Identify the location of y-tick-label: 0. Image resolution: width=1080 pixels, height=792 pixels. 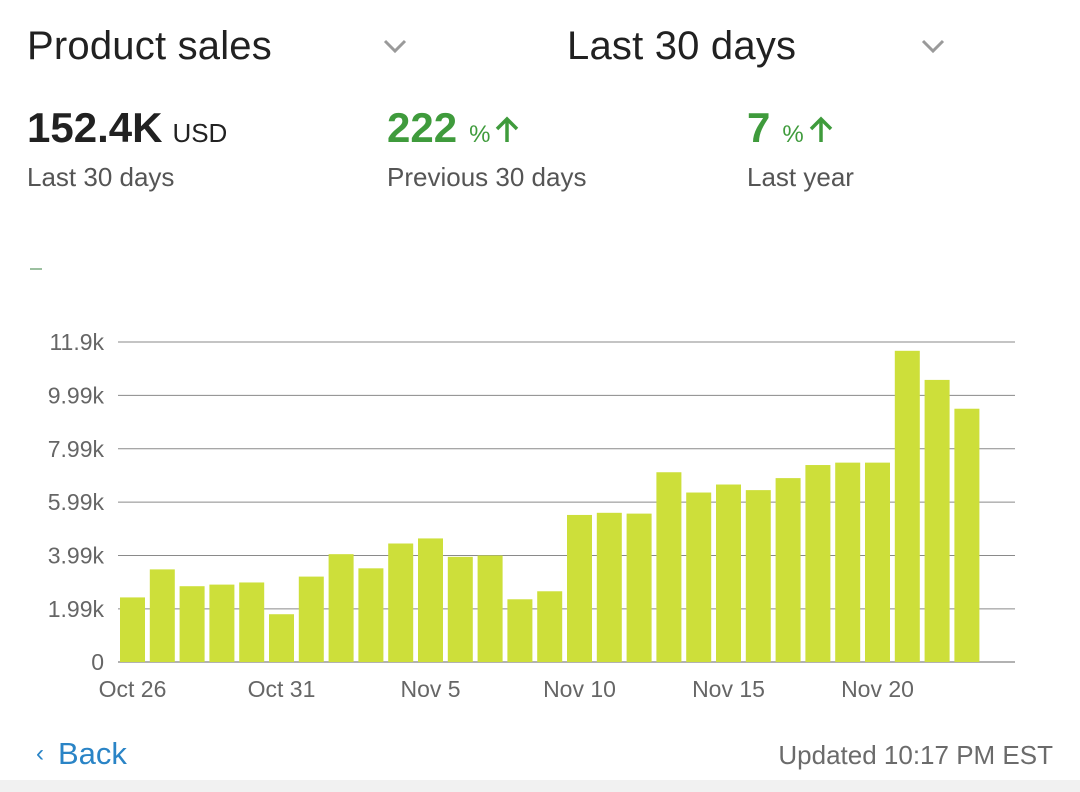
(97, 662).